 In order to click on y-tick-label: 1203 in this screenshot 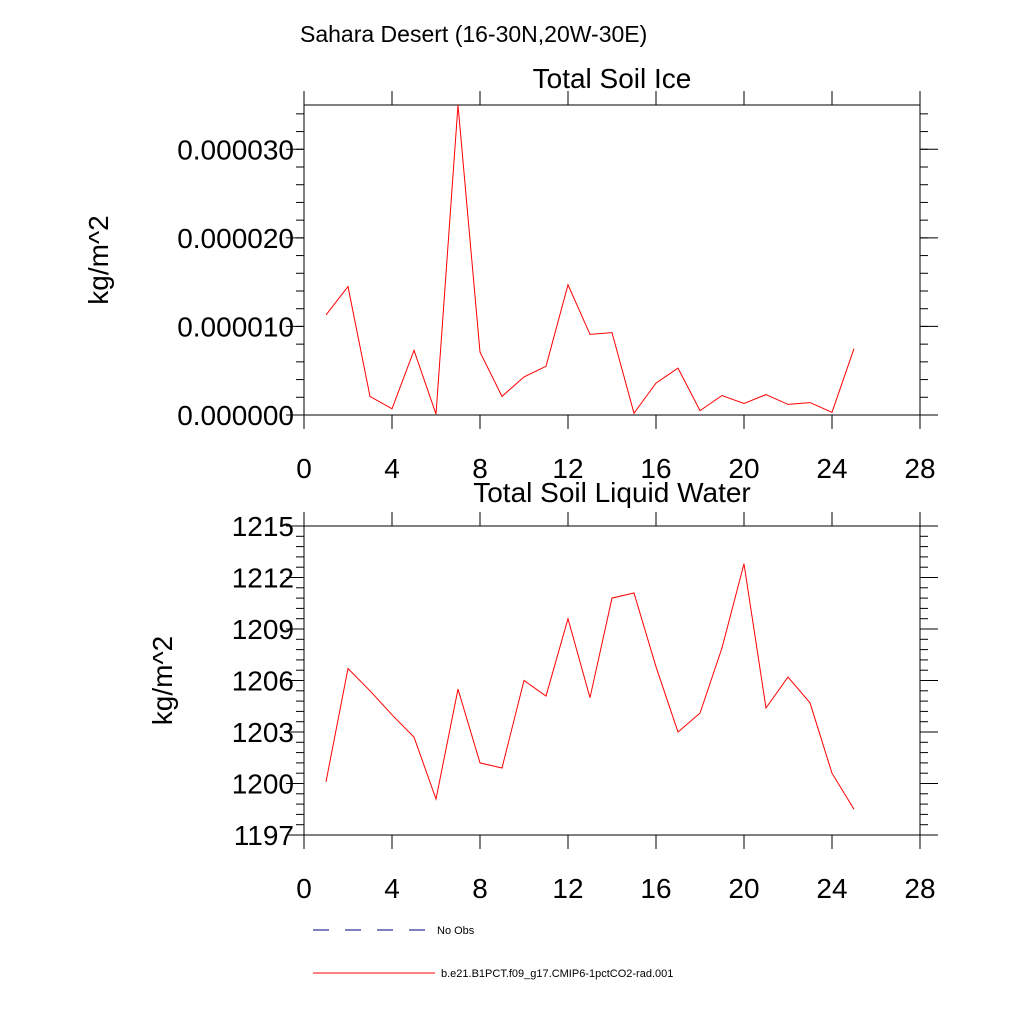, I will do `click(263, 732)`.